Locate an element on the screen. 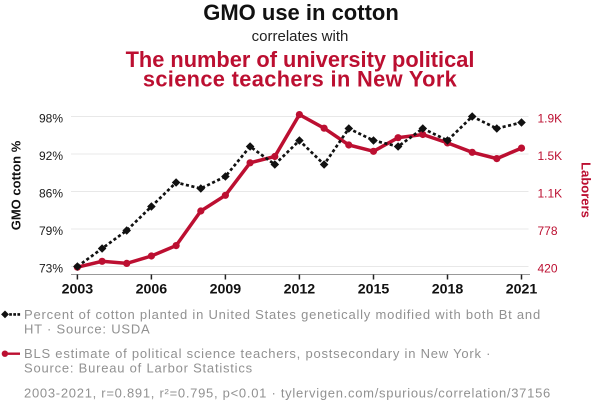  svg-text: 79% is located at coordinates (51, 231).